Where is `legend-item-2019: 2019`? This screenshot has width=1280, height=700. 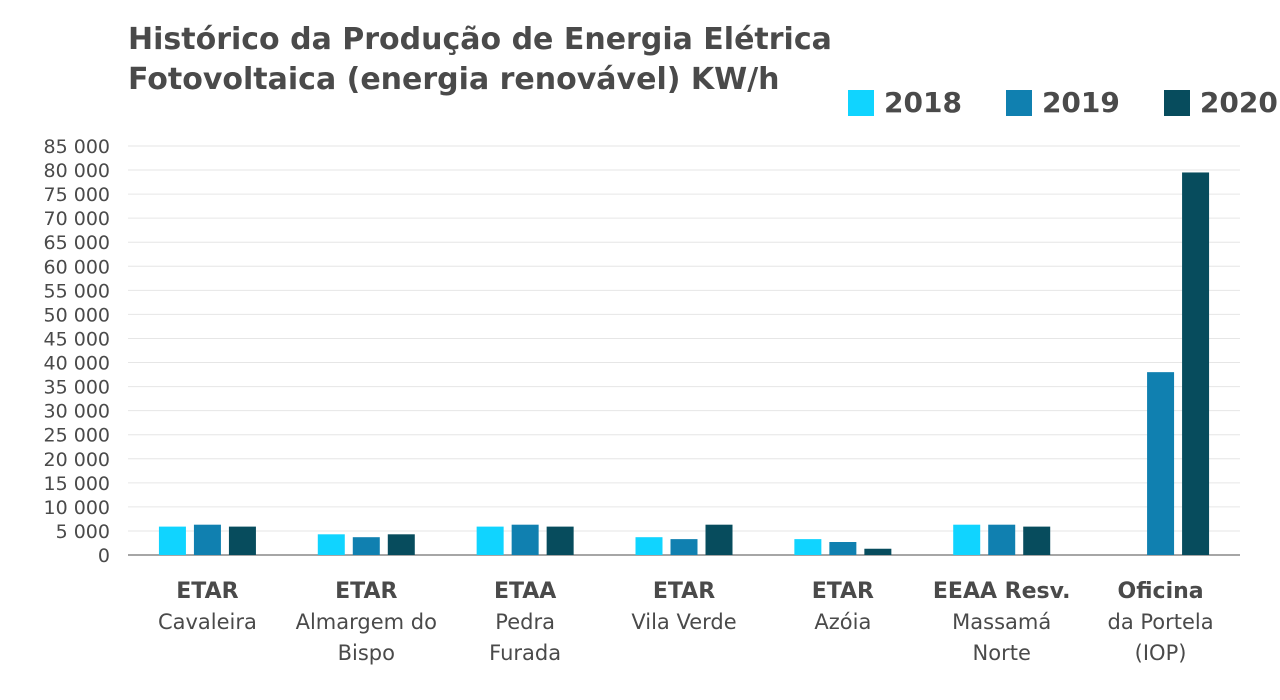
legend-item-2019: 2019 is located at coordinates (1062, 102).